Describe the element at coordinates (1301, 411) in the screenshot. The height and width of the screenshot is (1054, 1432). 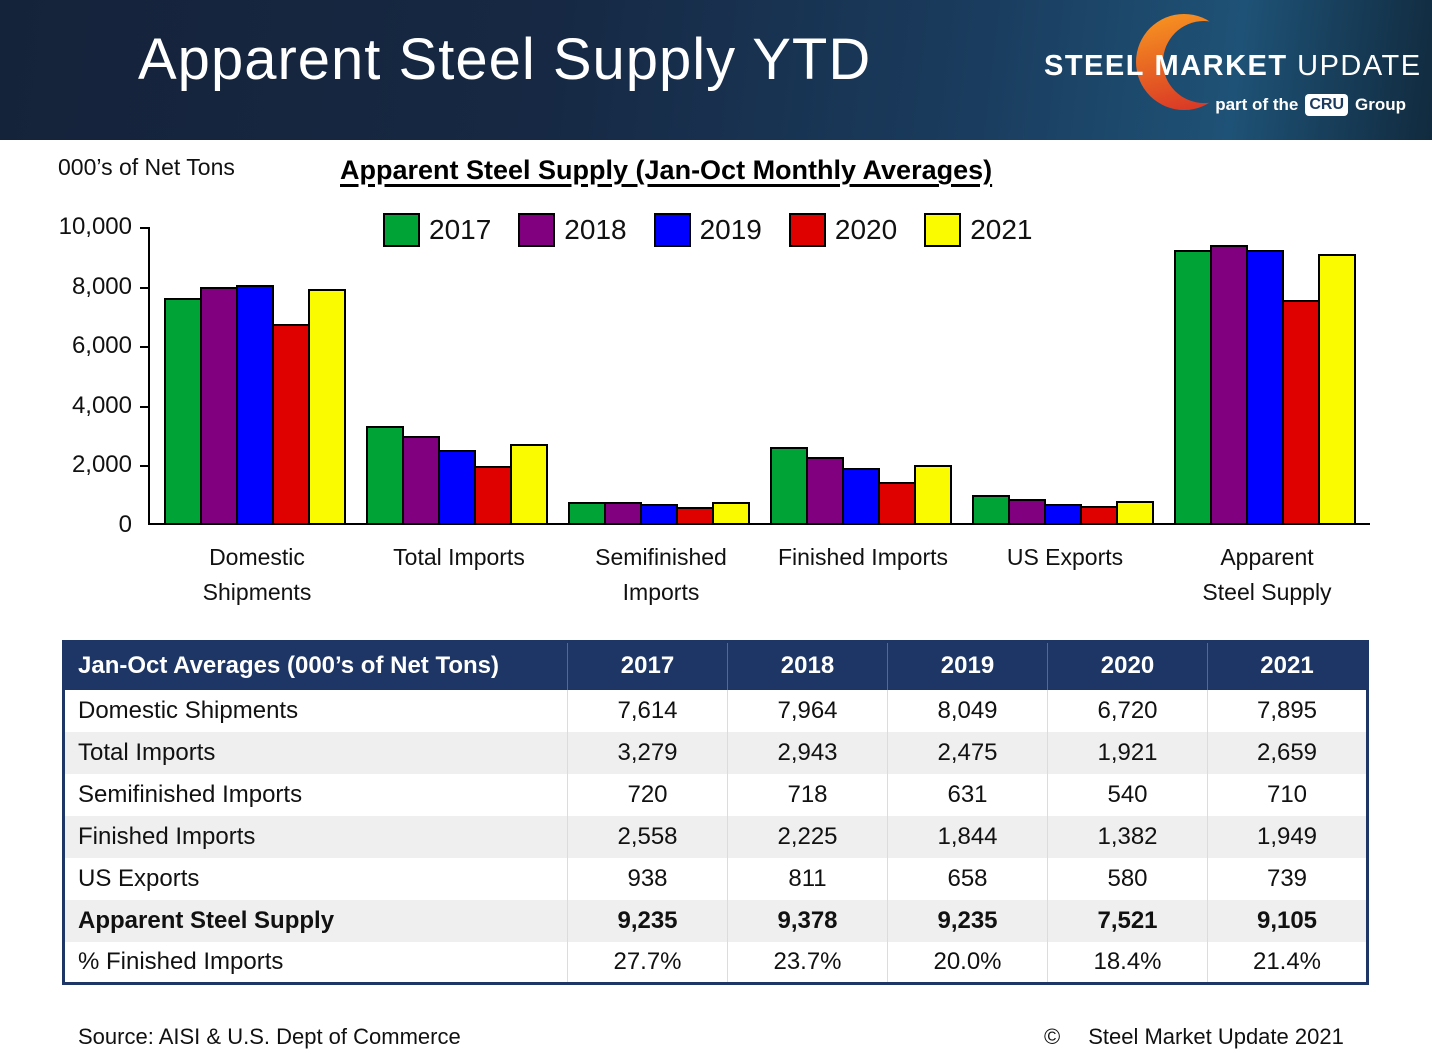
I see `bar-2020-apparent-steel-supply` at that location.